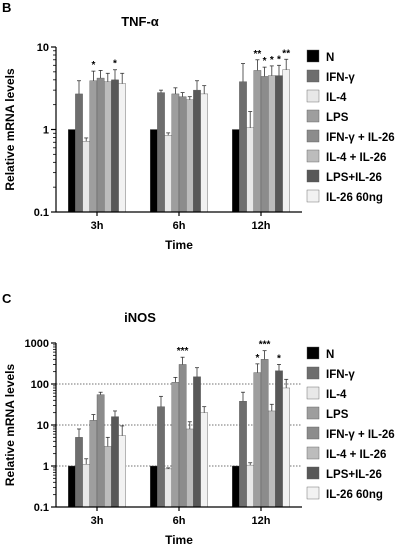 The width and height of the screenshot is (411, 550). I want to click on x-tick-label: 3h, so click(97, 226).